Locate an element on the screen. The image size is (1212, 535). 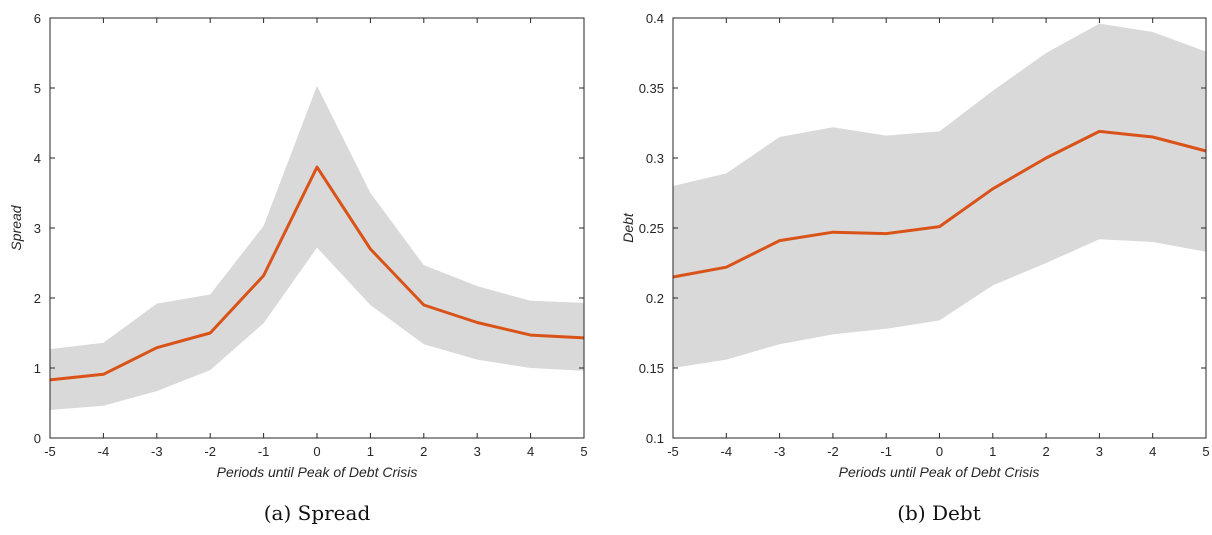
y-tick-label: 0.3 is located at coordinates (655, 158).